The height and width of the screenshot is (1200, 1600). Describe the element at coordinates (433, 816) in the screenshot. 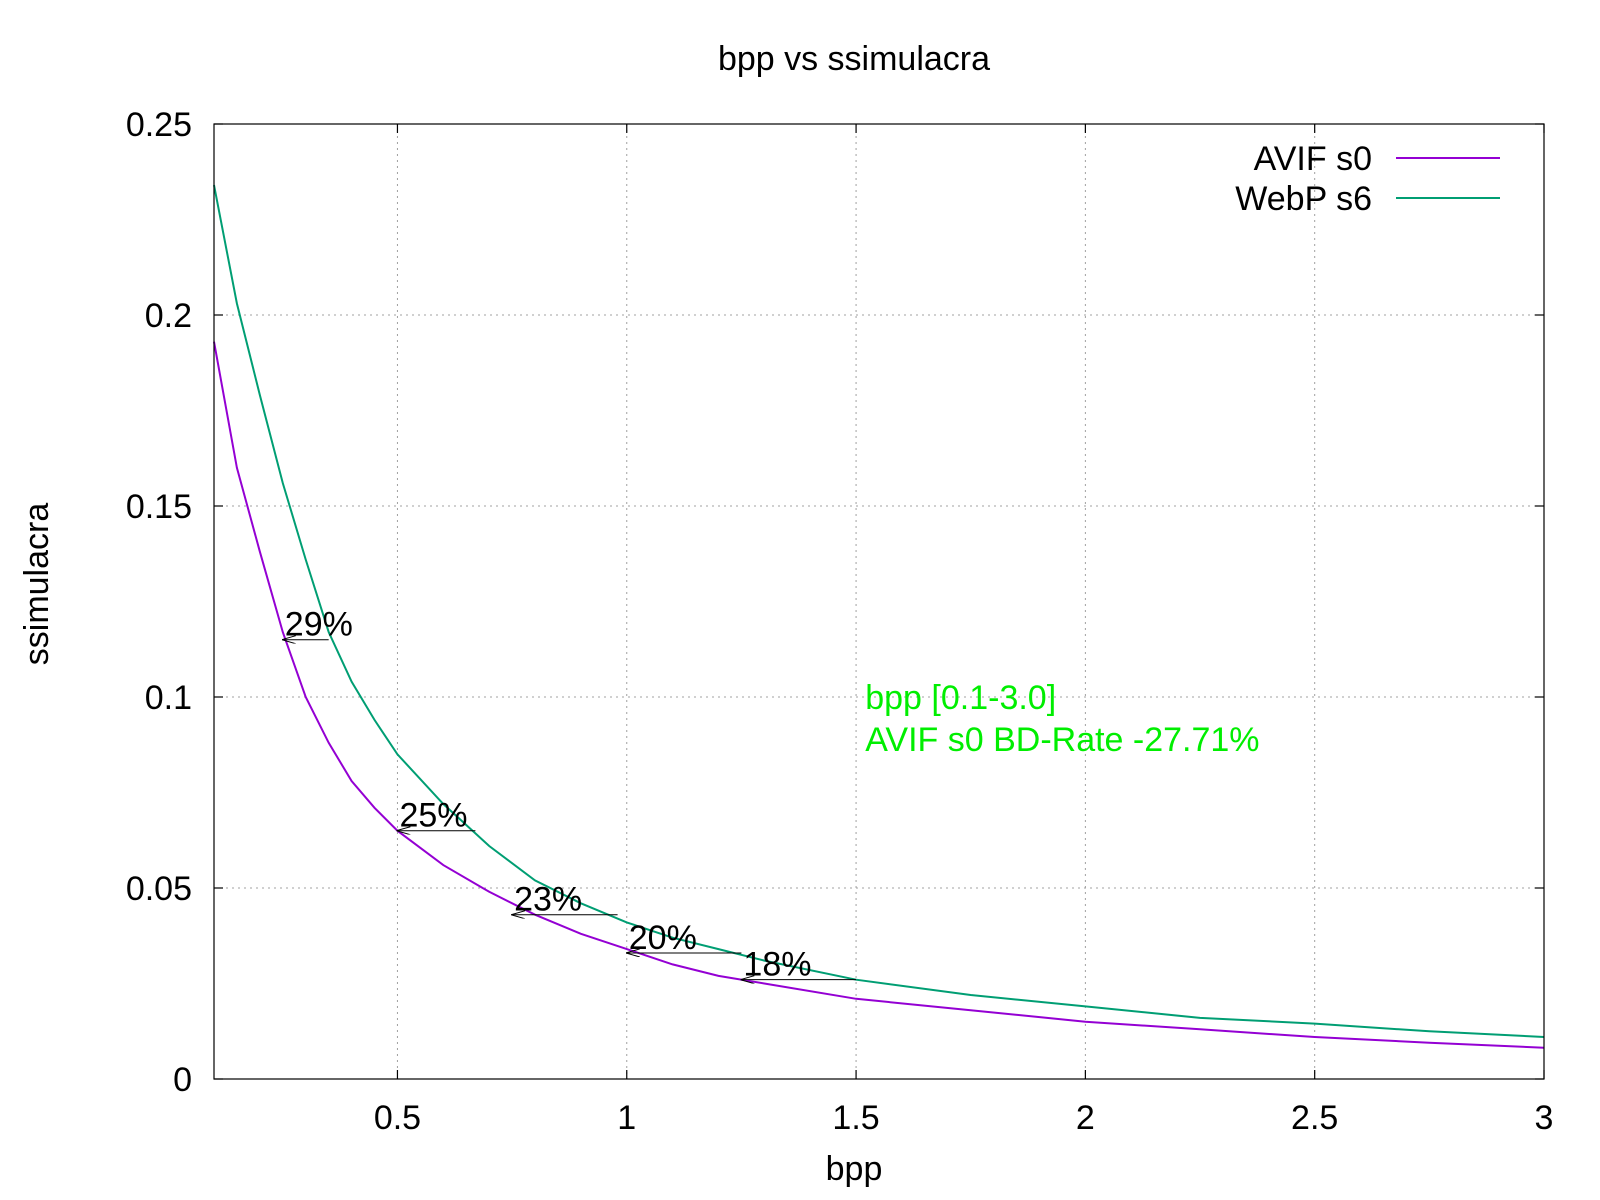

I see `rate-arrow-label: 25%` at that location.